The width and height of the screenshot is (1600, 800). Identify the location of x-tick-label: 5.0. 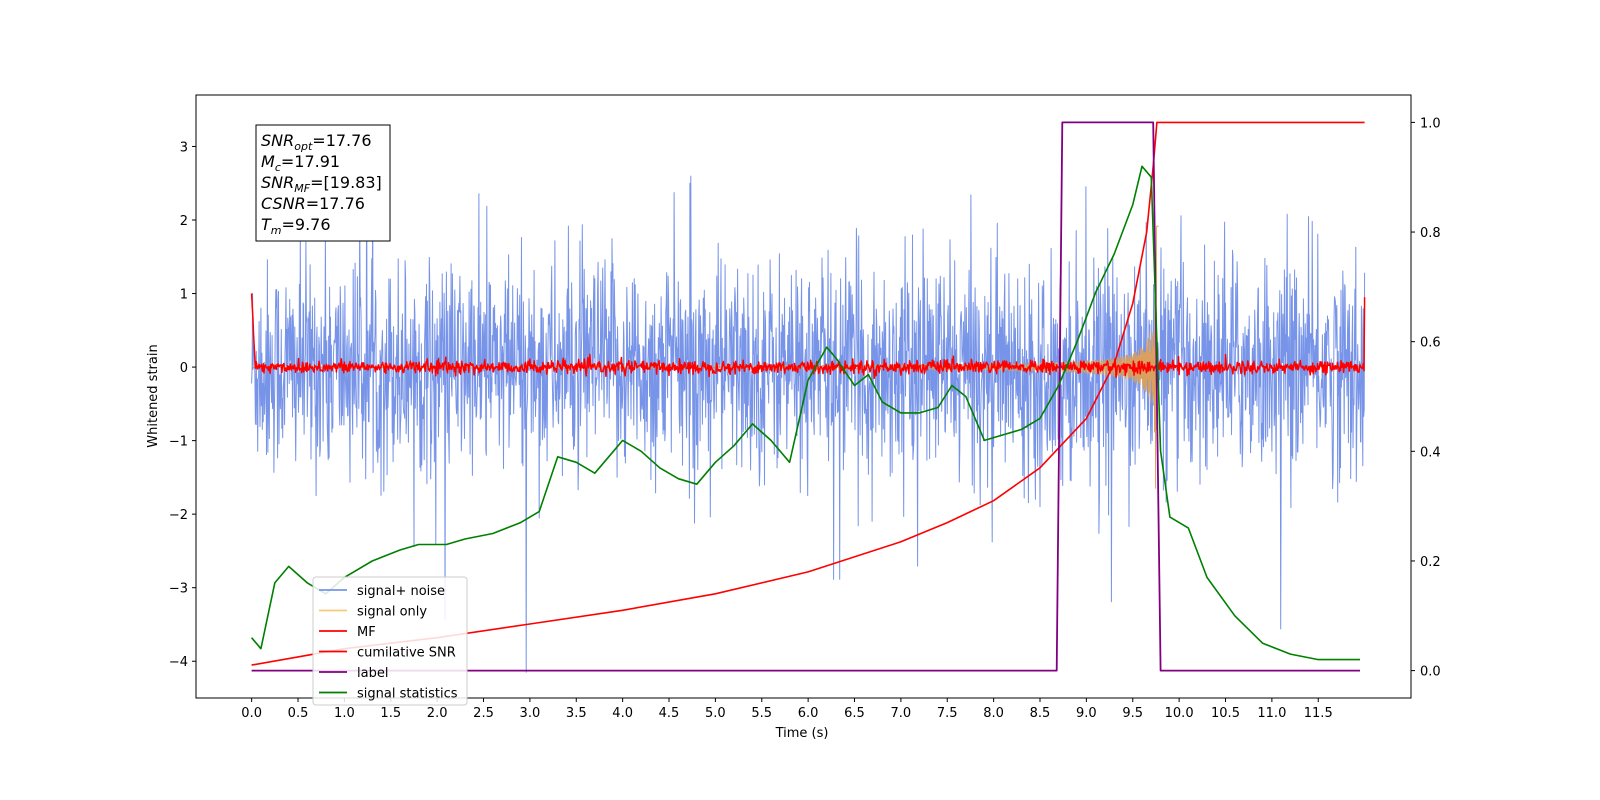
(715, 713).